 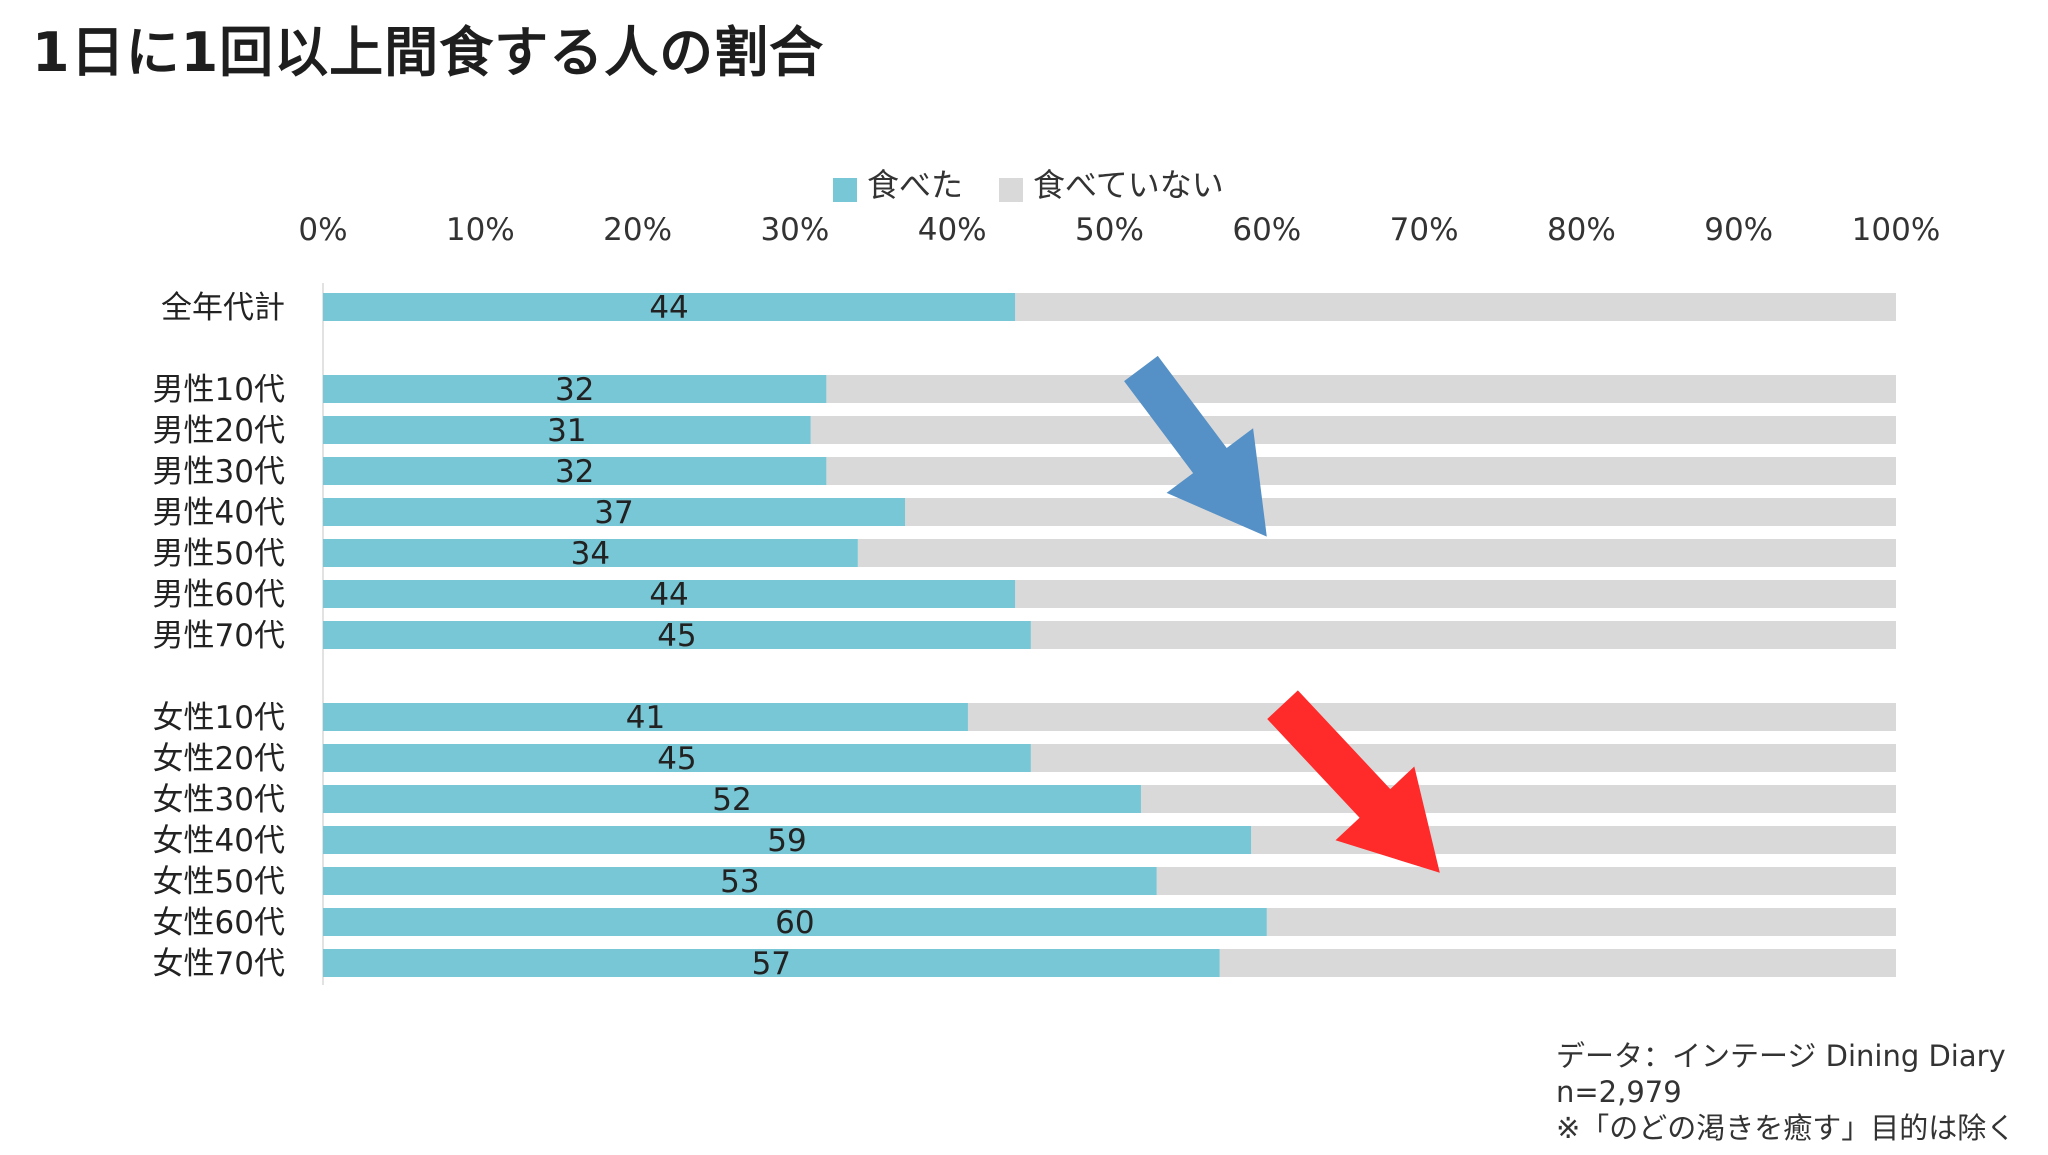 What do you see at coordinates (219, 882) in the screenshot?
I see `category-label: 女性50代` at bounding box center [219, 882].